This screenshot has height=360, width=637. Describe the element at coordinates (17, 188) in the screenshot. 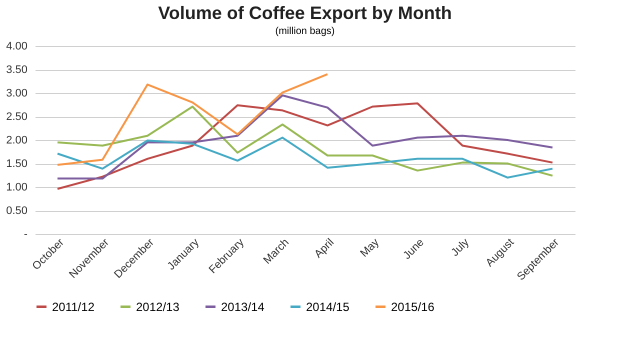

I see `y-tick-label: 1.00` at that location.